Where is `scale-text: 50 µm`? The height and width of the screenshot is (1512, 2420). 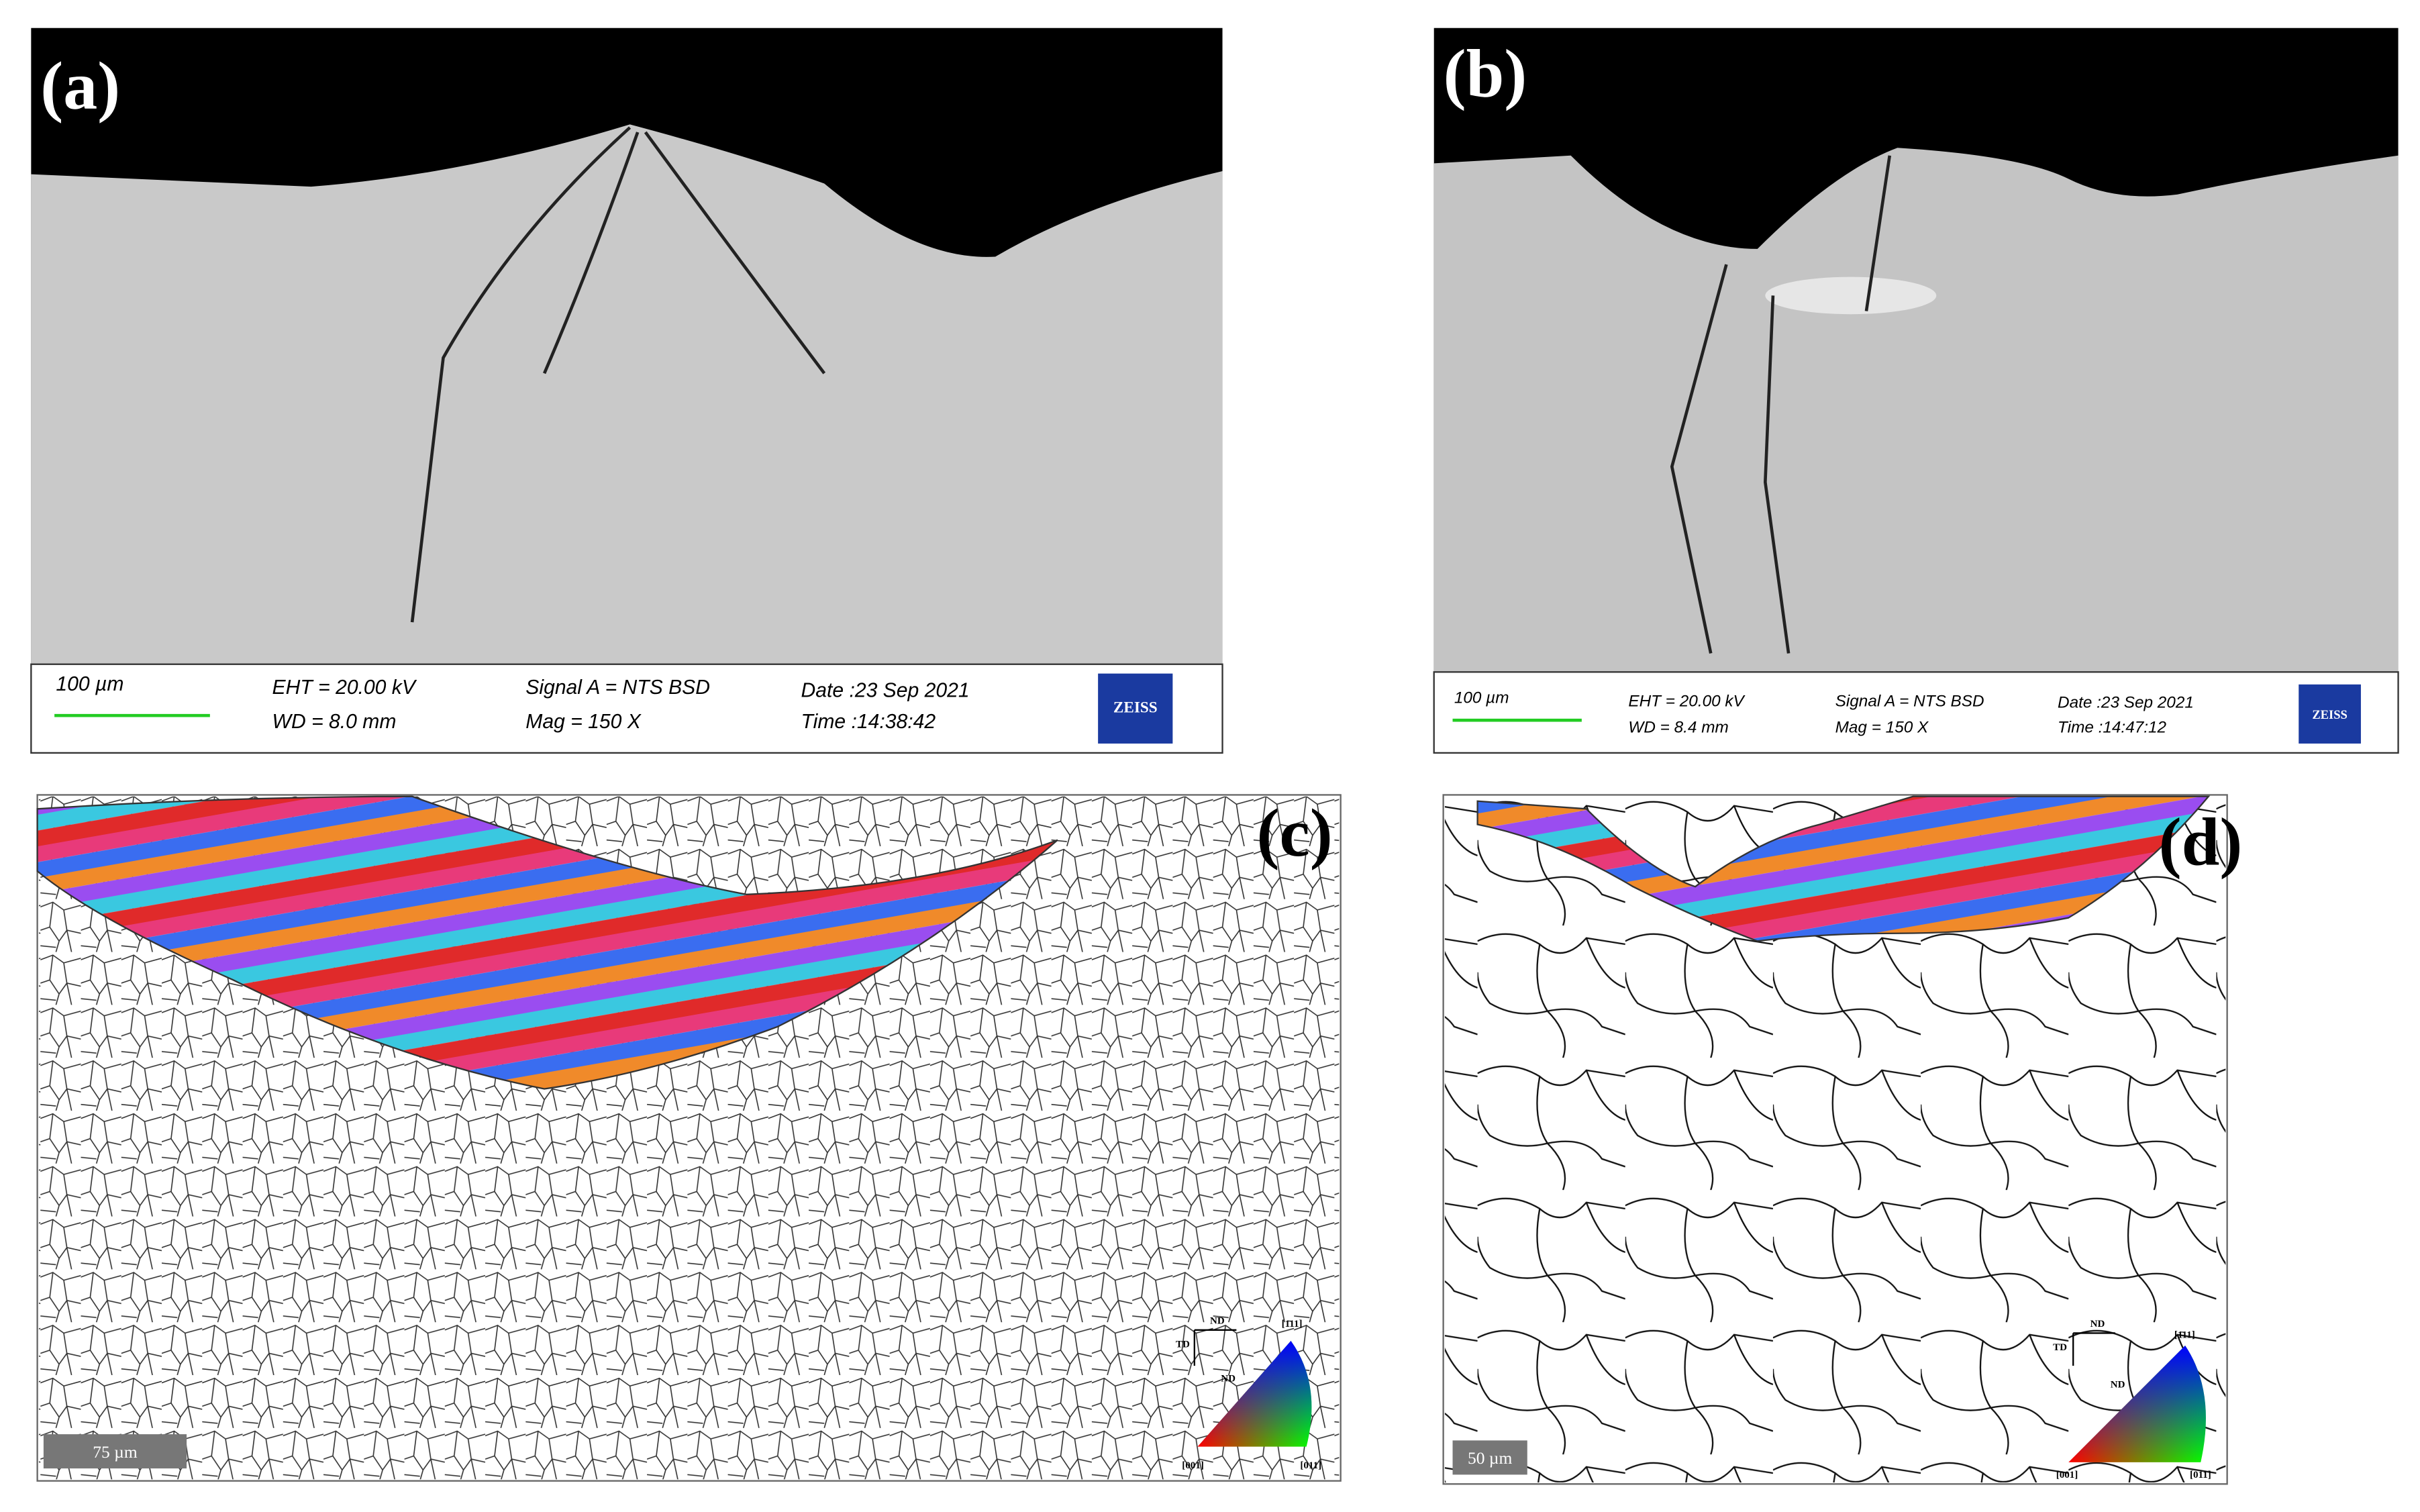
scale-text: 50 µm is located at coordinates (1490, 1458).